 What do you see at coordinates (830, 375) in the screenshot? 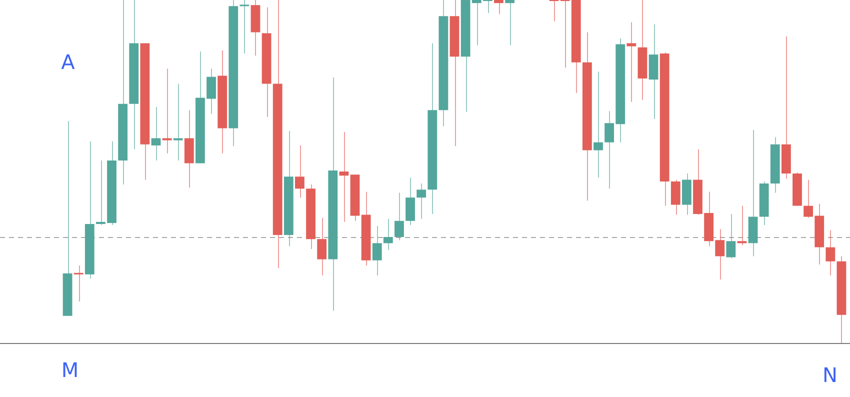
I see `text: N` at bounding box center [830, 375].